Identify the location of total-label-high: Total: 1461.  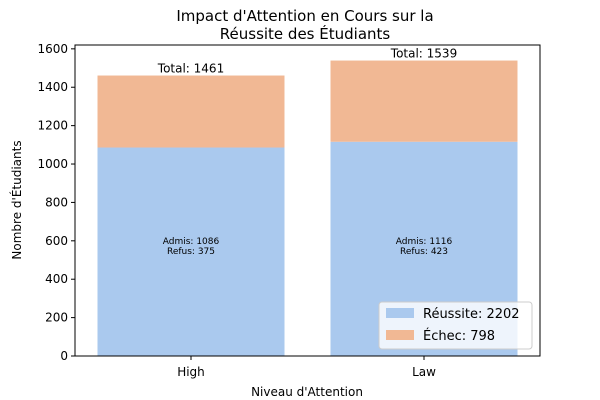
(190, 69).